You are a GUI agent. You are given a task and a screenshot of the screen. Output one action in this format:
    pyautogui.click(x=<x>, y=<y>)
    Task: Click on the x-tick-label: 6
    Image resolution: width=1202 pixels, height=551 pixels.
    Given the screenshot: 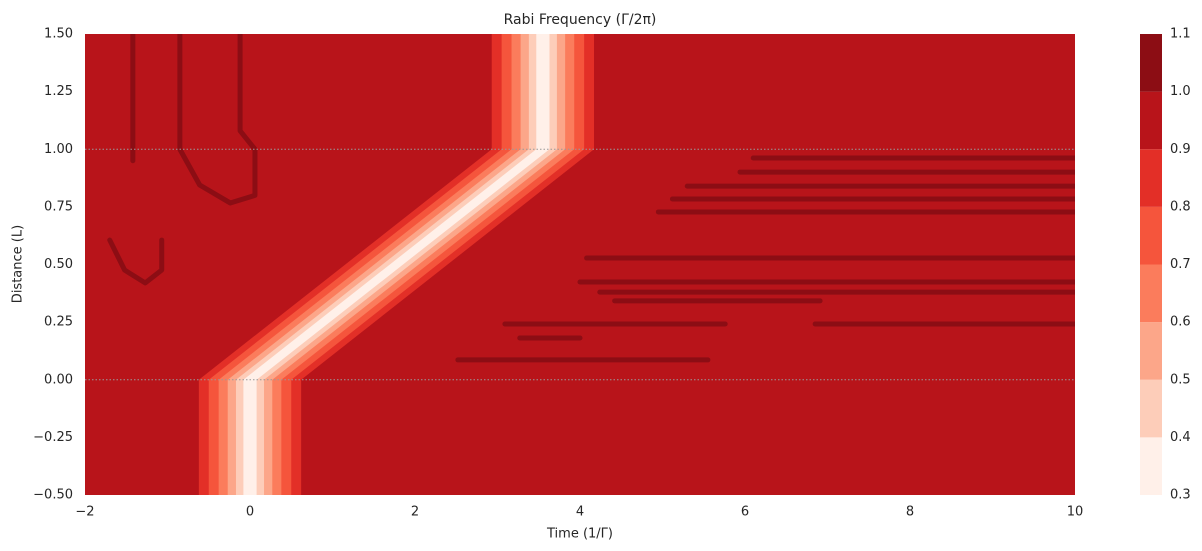 What is the action you would take?
    pyautogui.click(x=745, y=512)
    